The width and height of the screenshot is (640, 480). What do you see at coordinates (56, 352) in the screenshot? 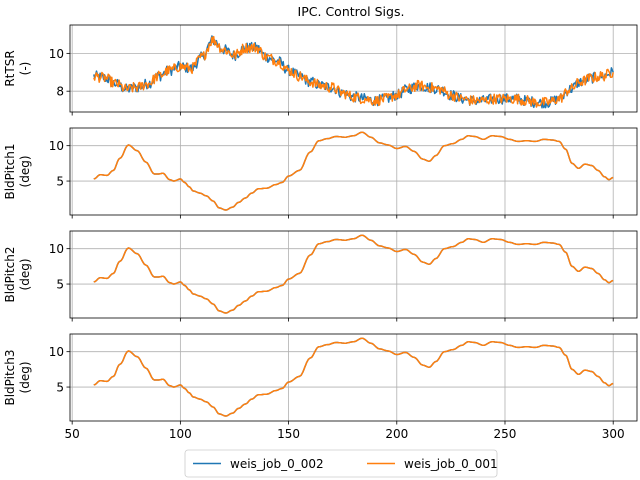
I see `panel-3-y-tick-label: 10` at bounding box center [56, 352].